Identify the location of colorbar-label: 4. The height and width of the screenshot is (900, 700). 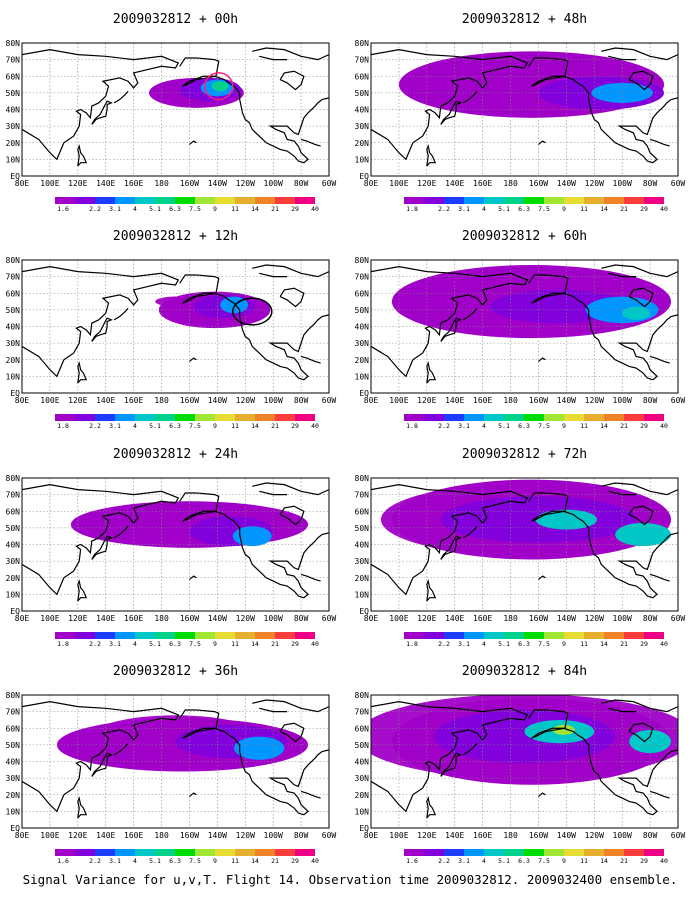
(484, 644).